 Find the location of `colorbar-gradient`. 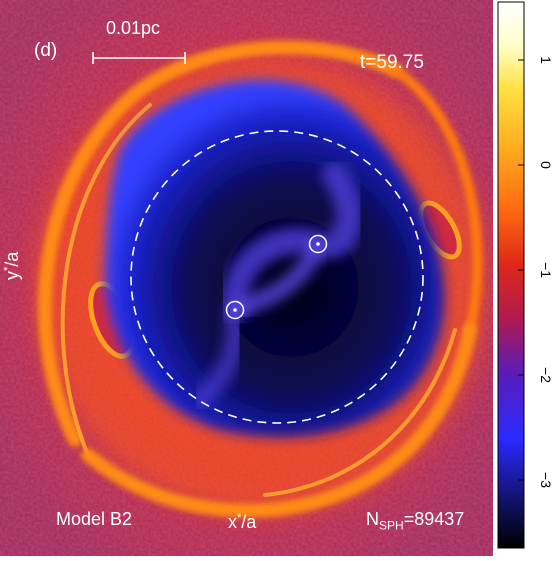

colorbar-gradient is located at coordinates (511, 275).